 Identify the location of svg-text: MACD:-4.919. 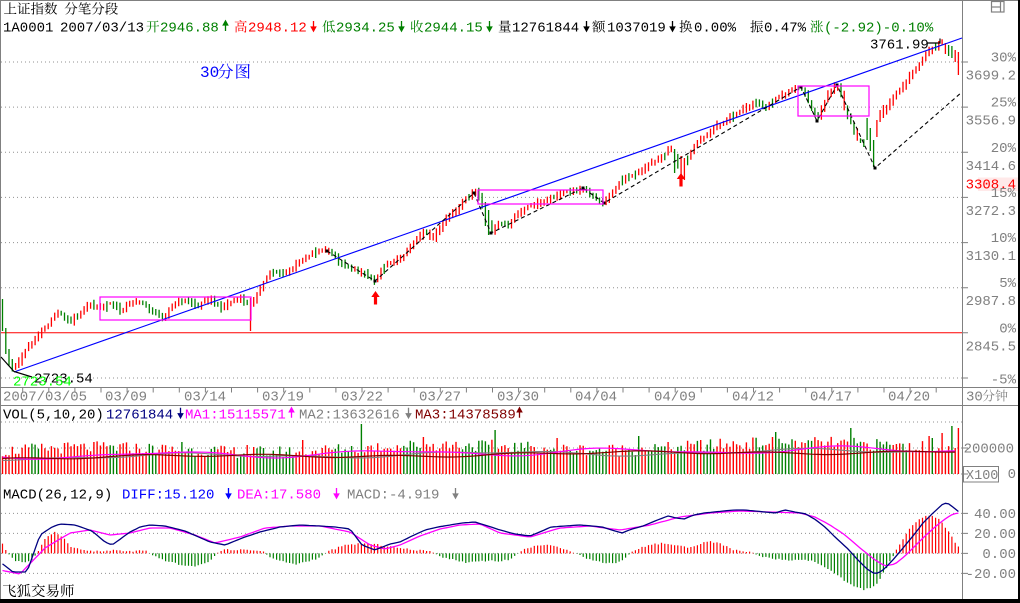
(393, 496).